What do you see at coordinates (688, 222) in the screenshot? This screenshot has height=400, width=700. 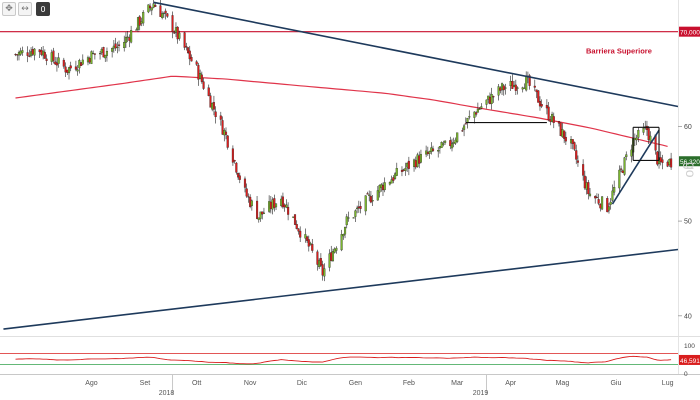 I see `y-tick-label: 50` at bounding box center [688, 222].